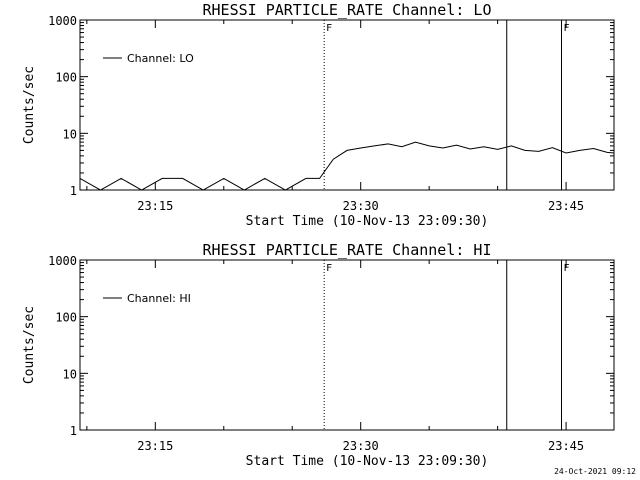 The height and width of the screenshot is (480, 640). What do you see at coordinates (347, 250) in the screenshot?
I see `panel-title: RHESSI PARTICLE_RATE Channel: HI` at bounding box center [347, 250].